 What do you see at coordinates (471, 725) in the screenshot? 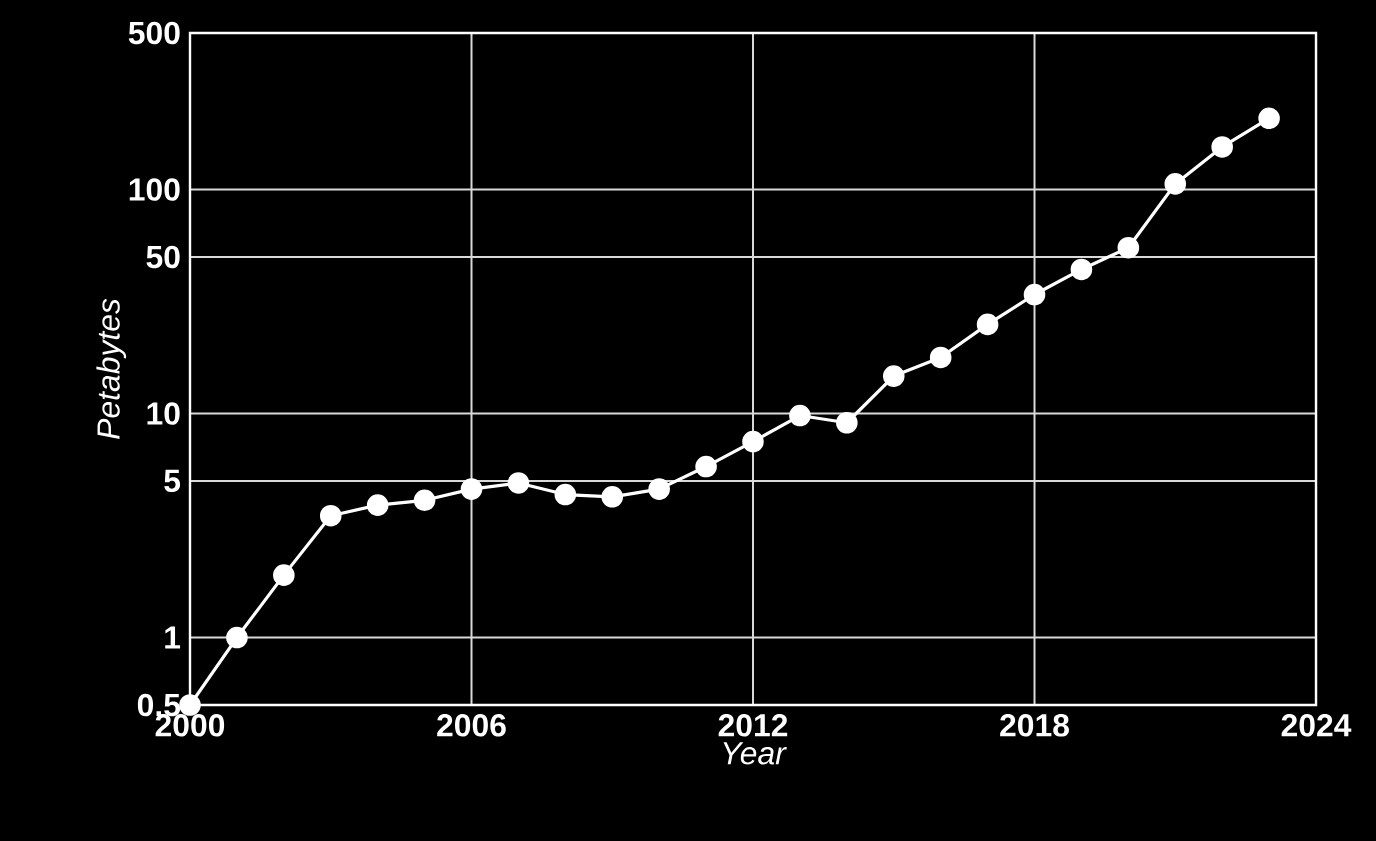
I see `x-tick-label: 2006` at bounding box center [471, 725].